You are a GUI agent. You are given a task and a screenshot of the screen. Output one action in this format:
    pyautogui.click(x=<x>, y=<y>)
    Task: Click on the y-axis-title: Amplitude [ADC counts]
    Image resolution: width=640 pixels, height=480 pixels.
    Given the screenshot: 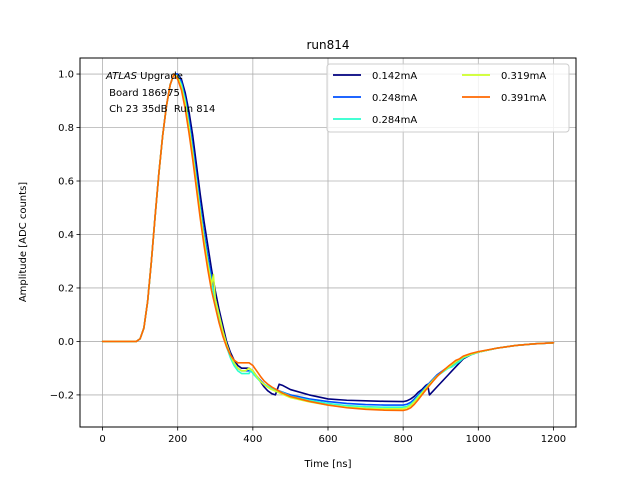 What is the action you would take?
    pyautogui.click(x=23, y=242)
    